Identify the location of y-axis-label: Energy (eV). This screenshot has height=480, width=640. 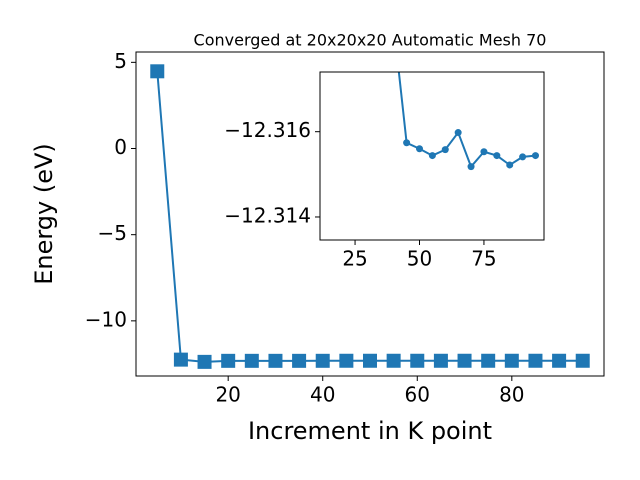
(44, 214).